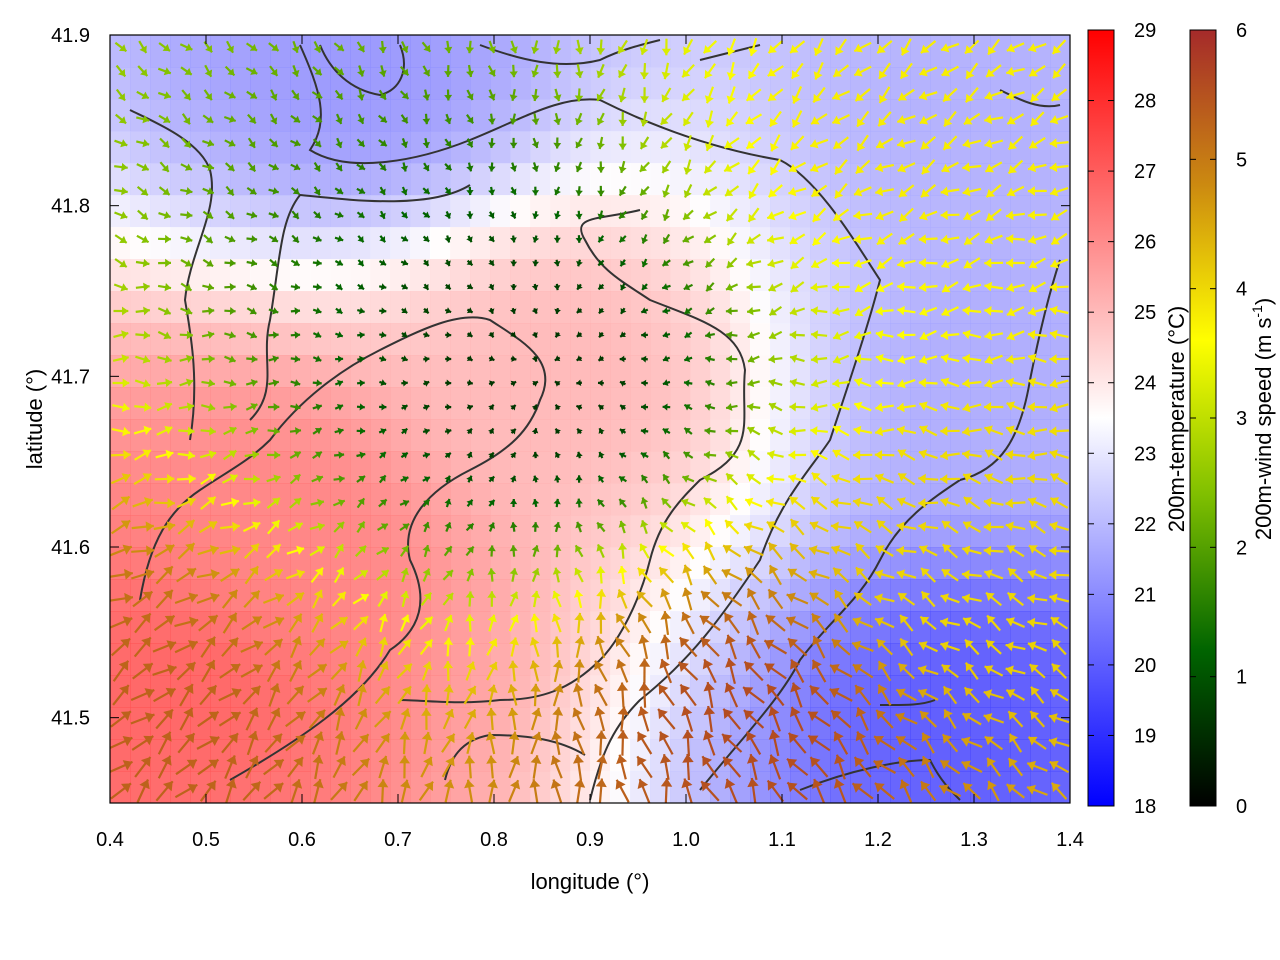 This screenshot has width=1280, height=960. Describe the element at coordinates (70, 36) in the screenshot. I see `y-tick-label: 41.9` at that location.